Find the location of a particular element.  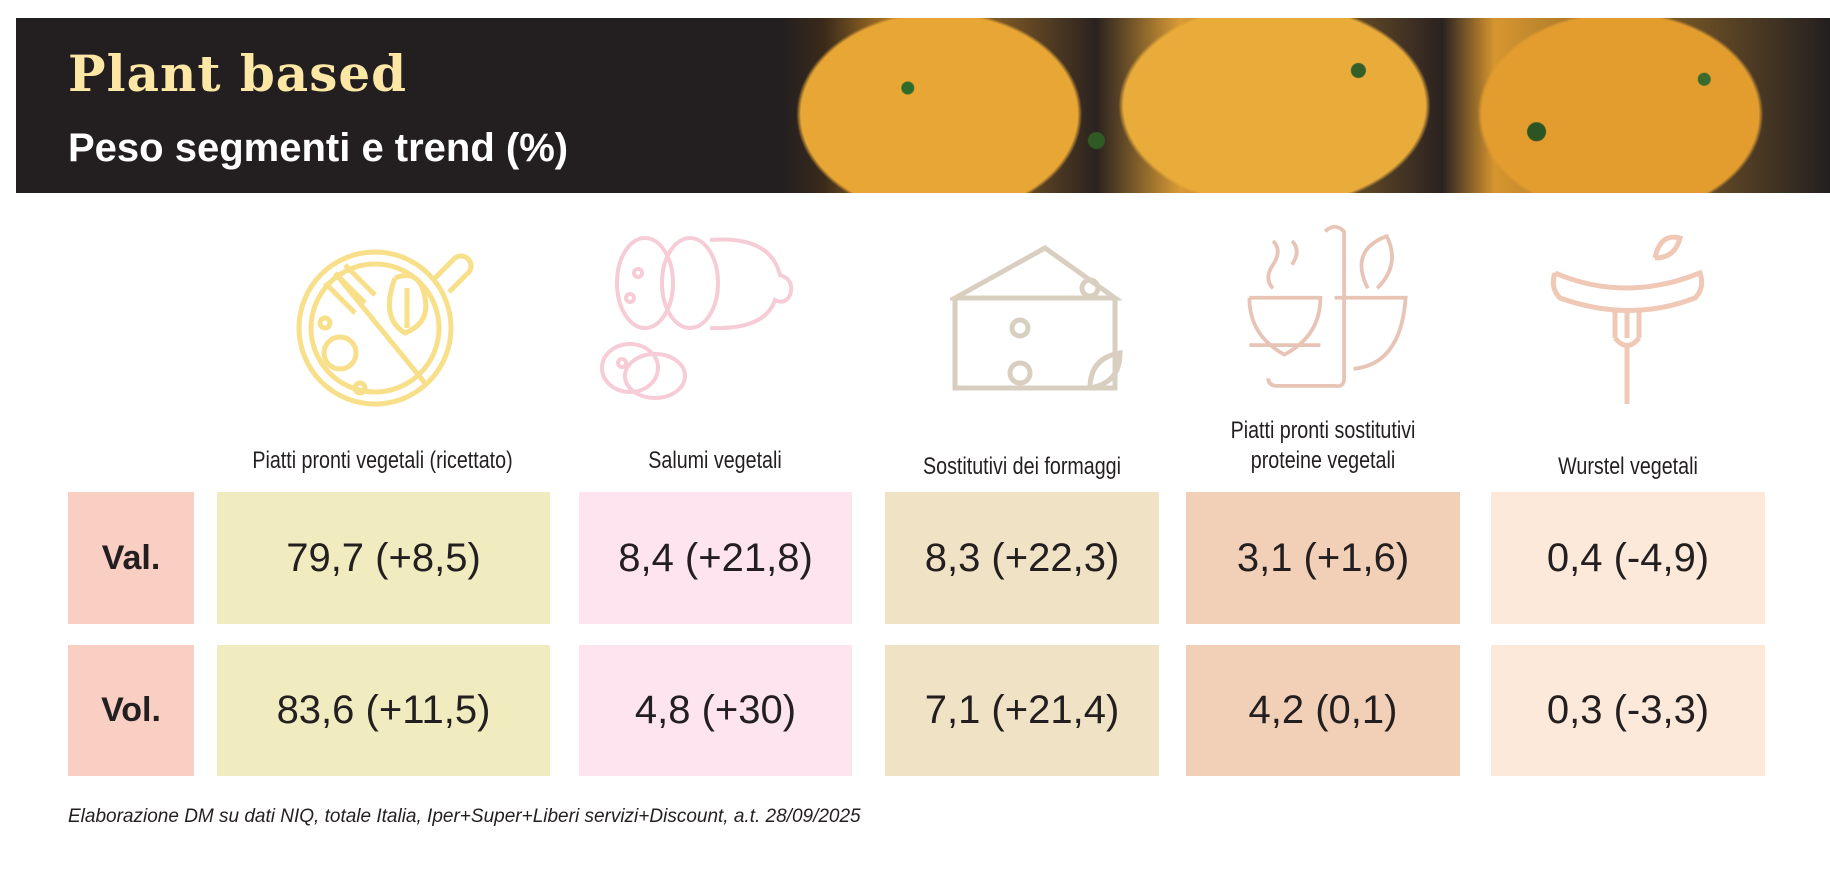

value-cell: 3,1 (+1,6) is located at coordinates (1323, 558).